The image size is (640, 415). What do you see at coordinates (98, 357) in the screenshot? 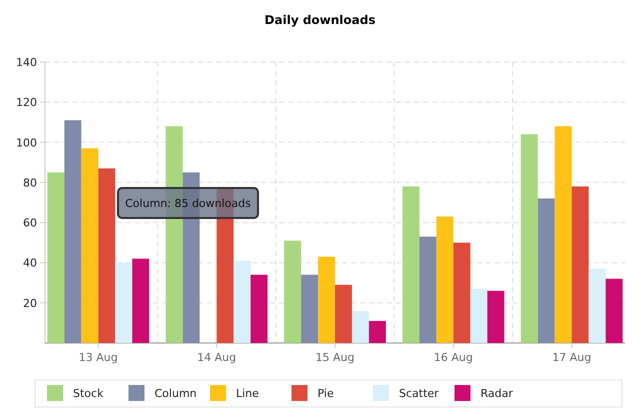
I see `x-tick-label: 13 Aug` at bounding box center [98, 357].